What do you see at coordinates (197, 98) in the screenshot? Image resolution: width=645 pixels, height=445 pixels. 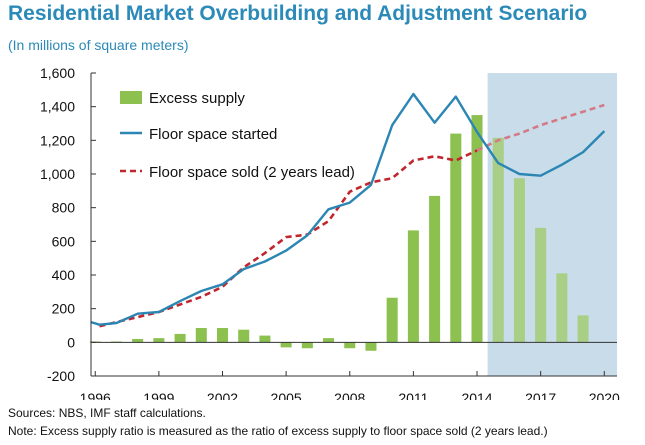 I see `legend-label-excess-supply: Excess supply` at bounding box center [197, 98].